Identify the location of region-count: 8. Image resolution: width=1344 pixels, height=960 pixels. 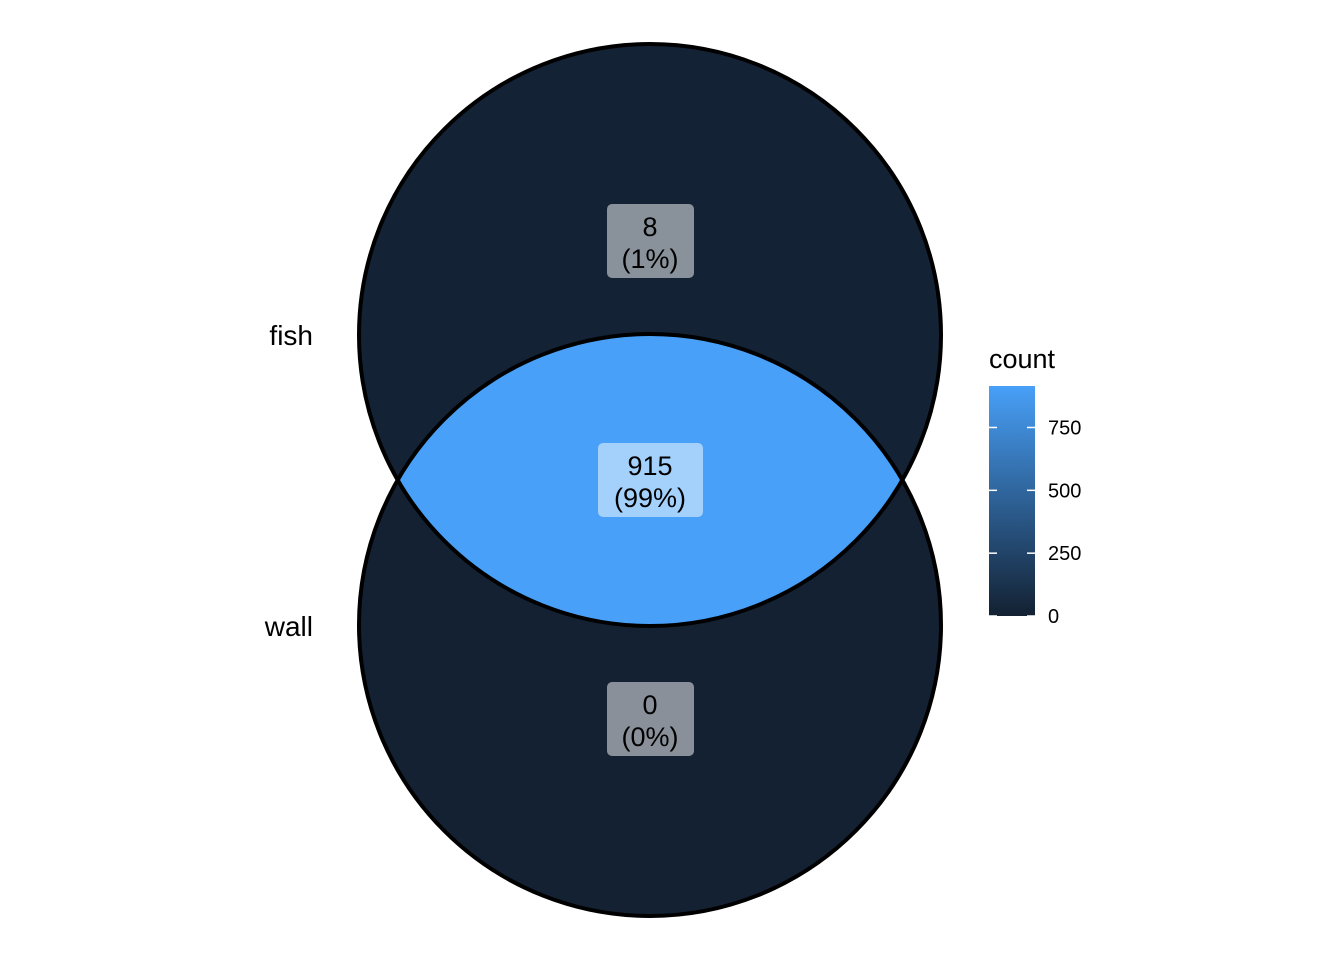
(649, 227).